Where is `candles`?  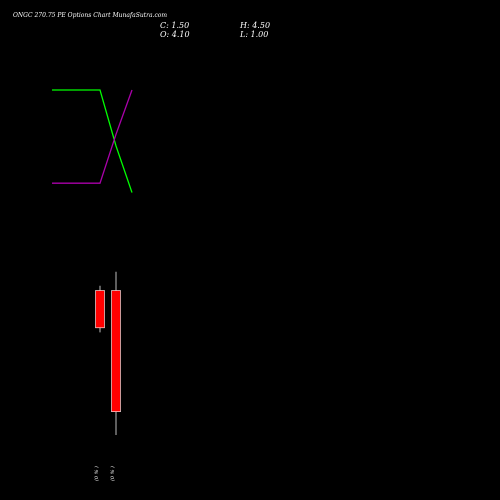 candles is located at coordinates (108, 353).